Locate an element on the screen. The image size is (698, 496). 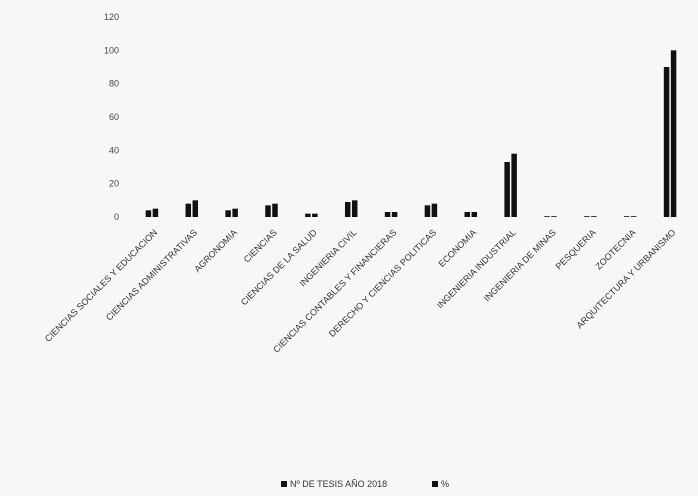
category-label: INGENIERIA INDUSTRIAL is located at coordinates (476, 268).